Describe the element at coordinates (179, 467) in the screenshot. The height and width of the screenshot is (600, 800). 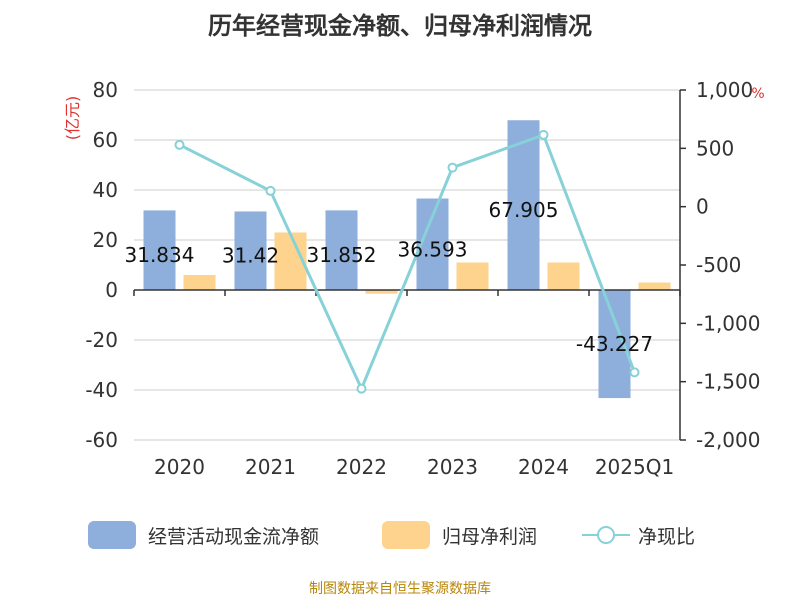
I see `category-label: 2020` at that location.